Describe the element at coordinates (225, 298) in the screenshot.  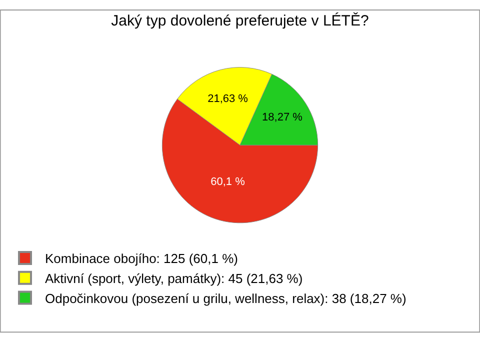
I see `legend-label: Odpočinkovou (posezení u grilu, wellness, relax): 38 (18,27 %)` at that location.